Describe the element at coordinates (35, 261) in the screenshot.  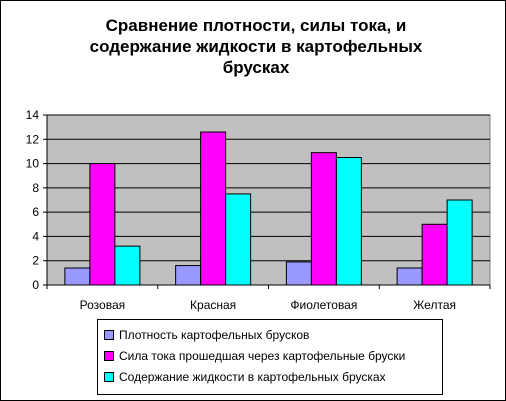
I see `y-tick-label: 2` at that location.